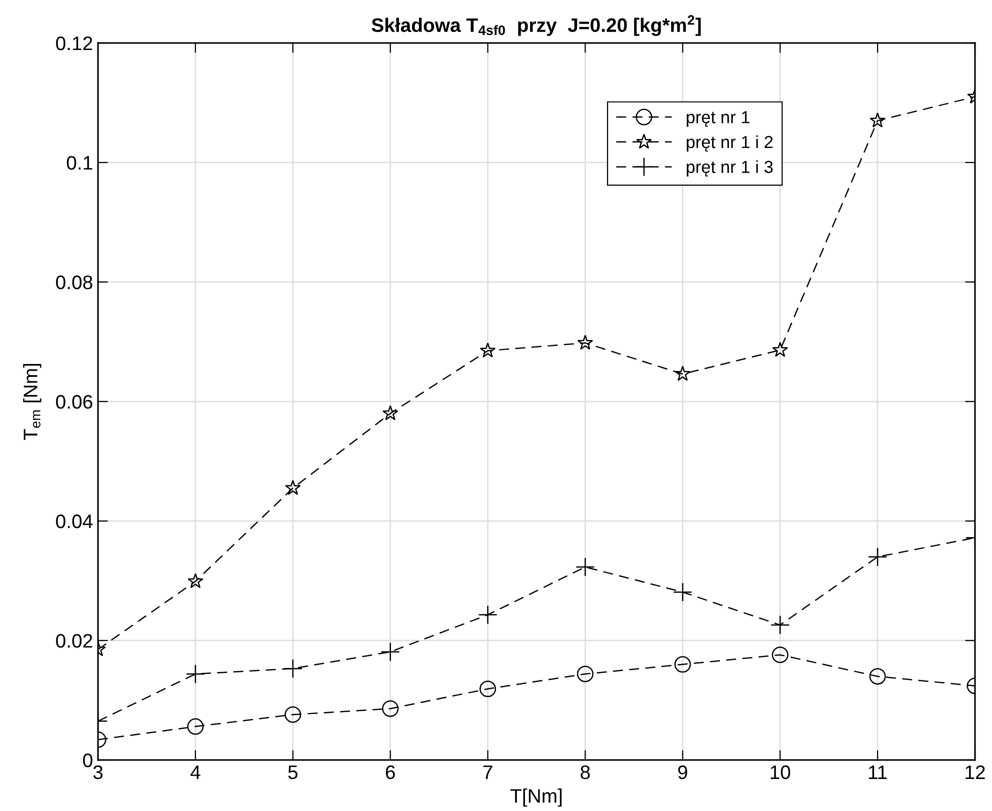  I want to click on legend-label: pręt nr 1 i 3, so click(729, 168).